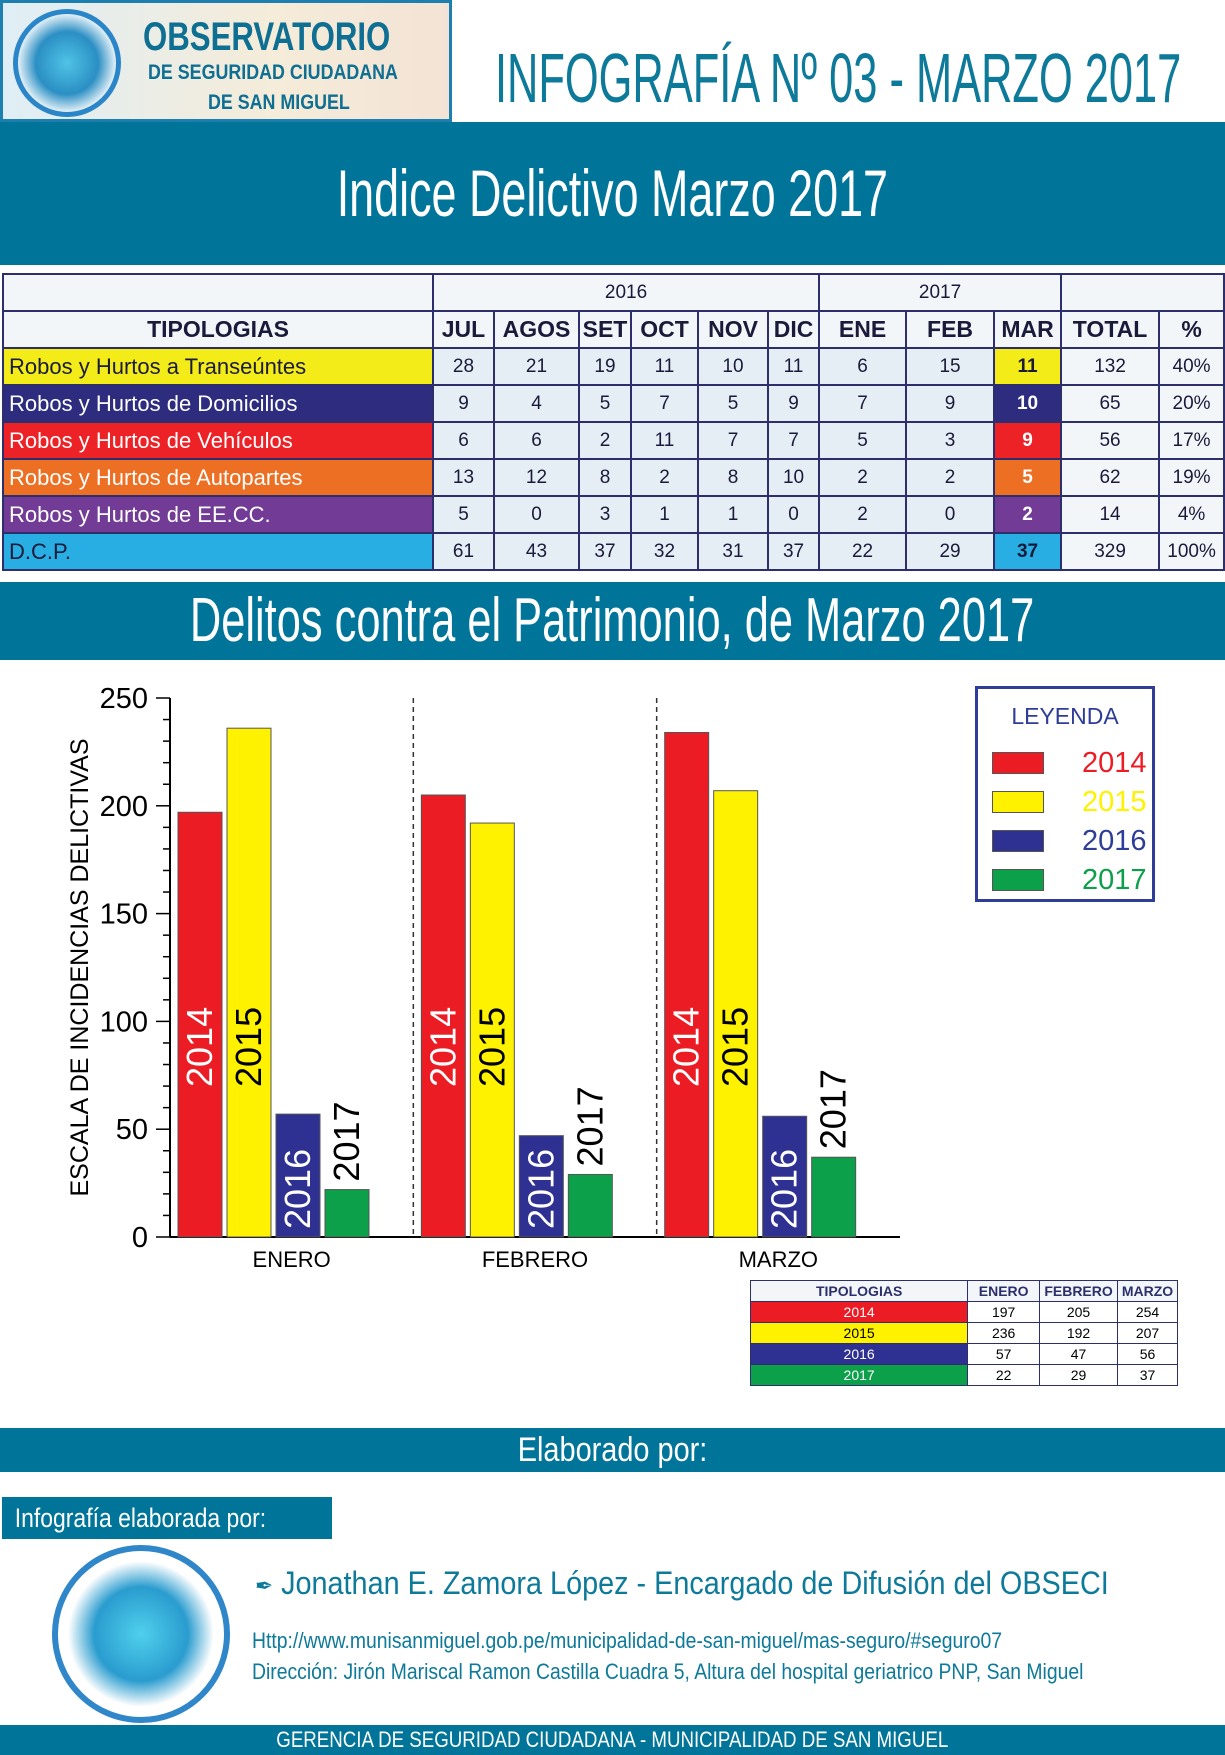 The image size is (1225, 1755). Describe the element at coordinates (492, 1030) in the screenshot. I see `bar-2015-febrero` at that location.